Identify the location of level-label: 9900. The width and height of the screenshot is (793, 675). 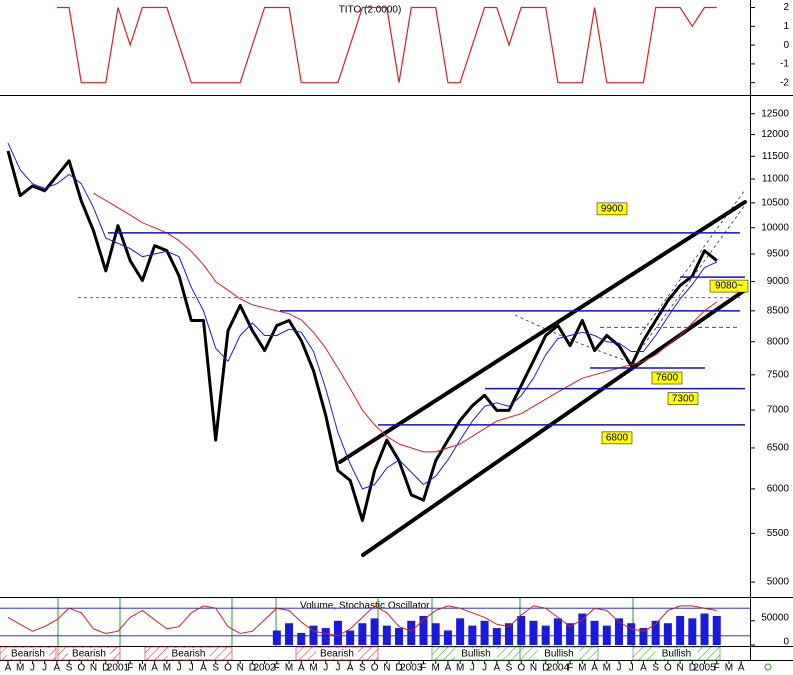
(612, 209).